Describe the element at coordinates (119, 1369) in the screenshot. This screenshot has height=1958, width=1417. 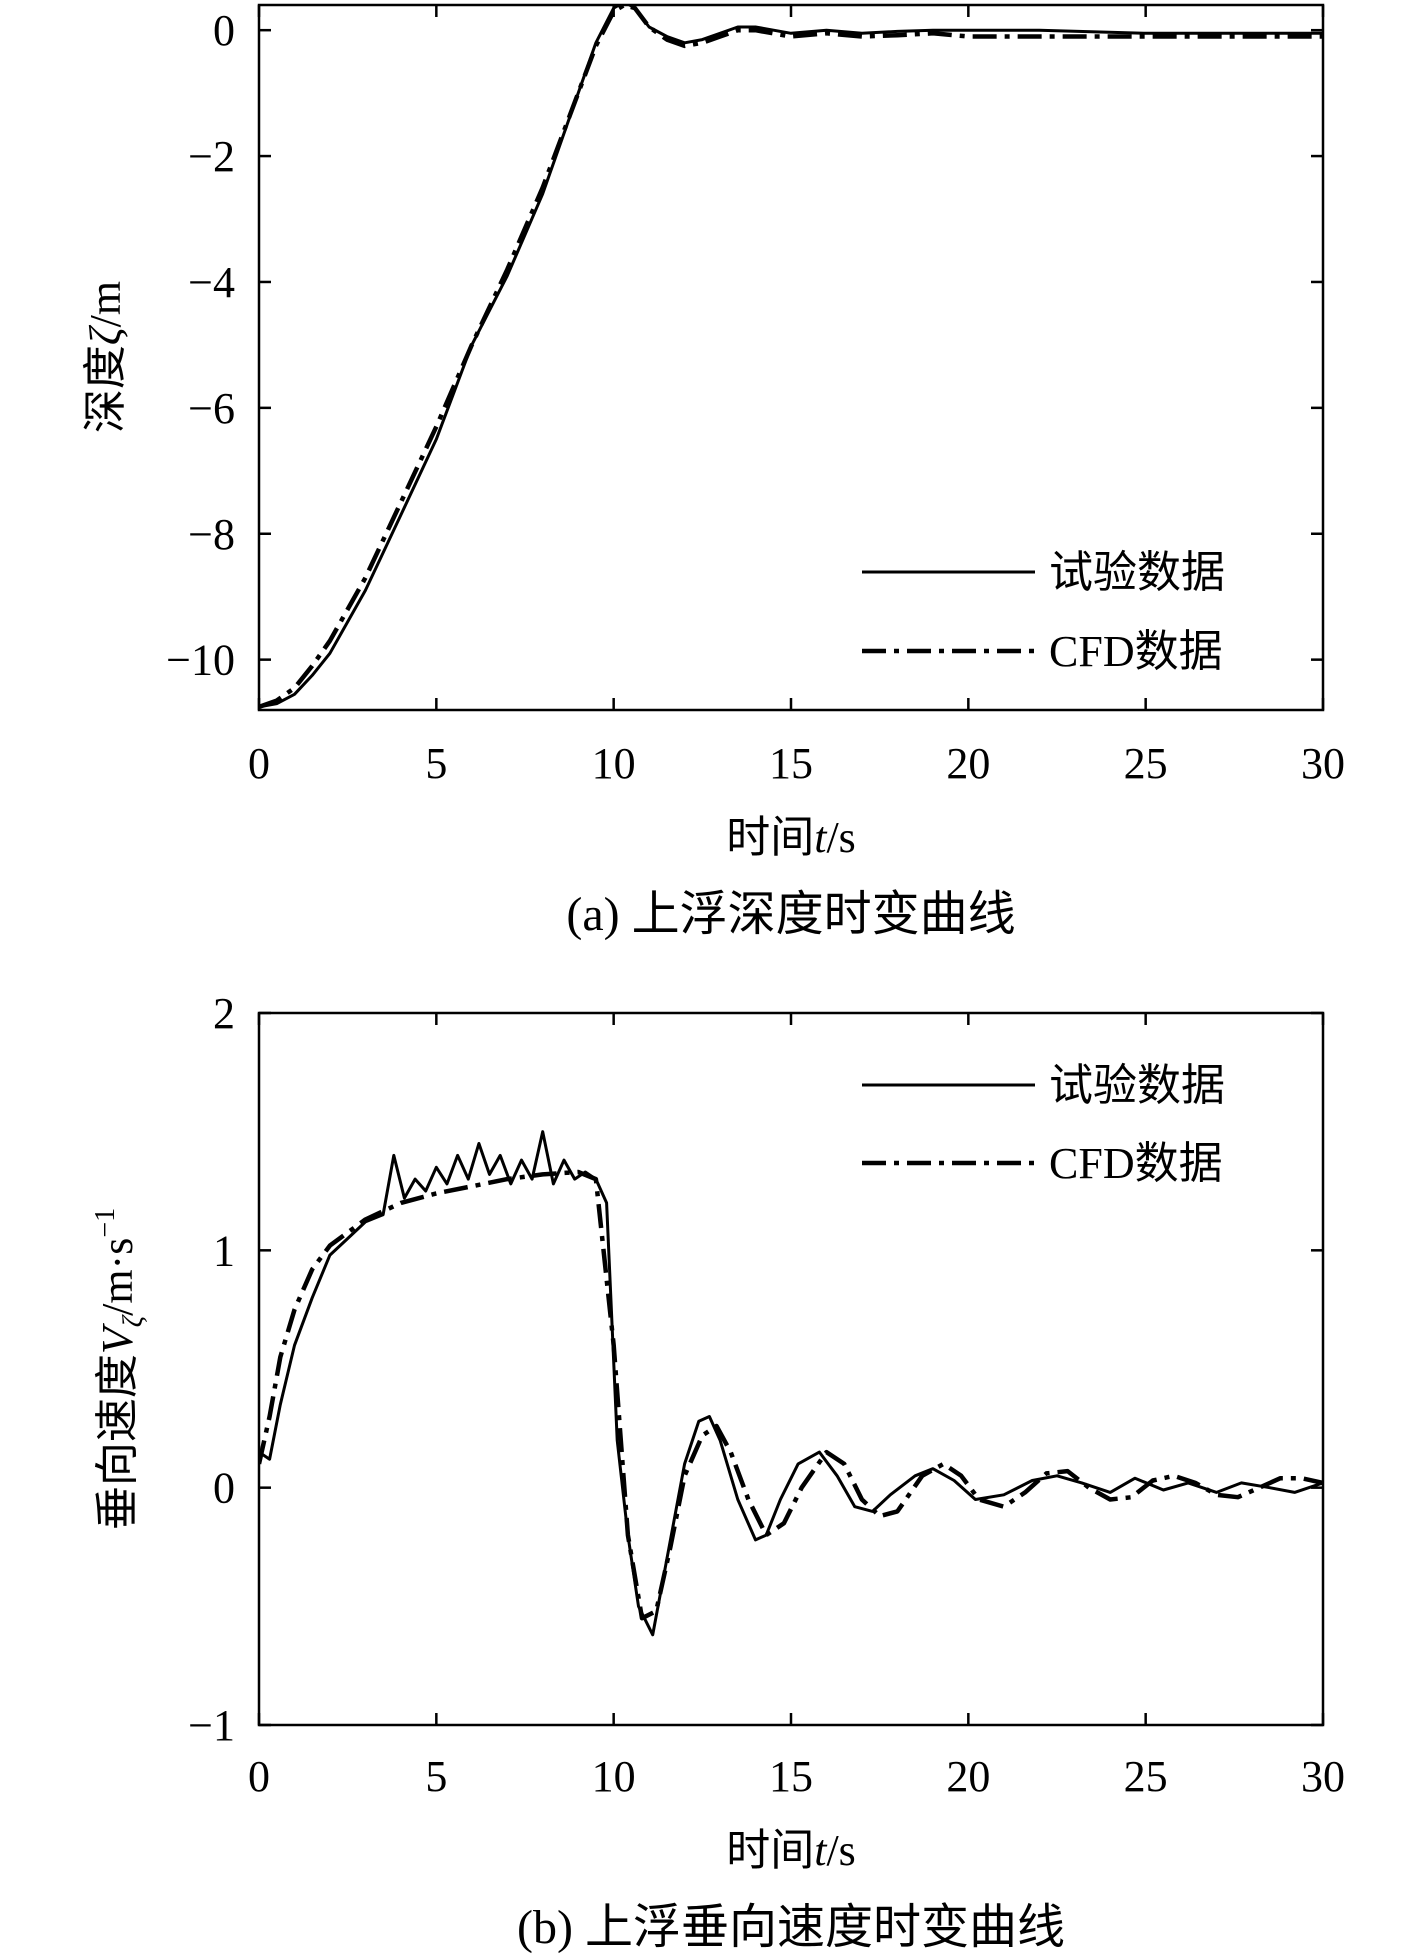
I see `y-axis-label: 垂向速度Vζ/m·s−1` at that location.